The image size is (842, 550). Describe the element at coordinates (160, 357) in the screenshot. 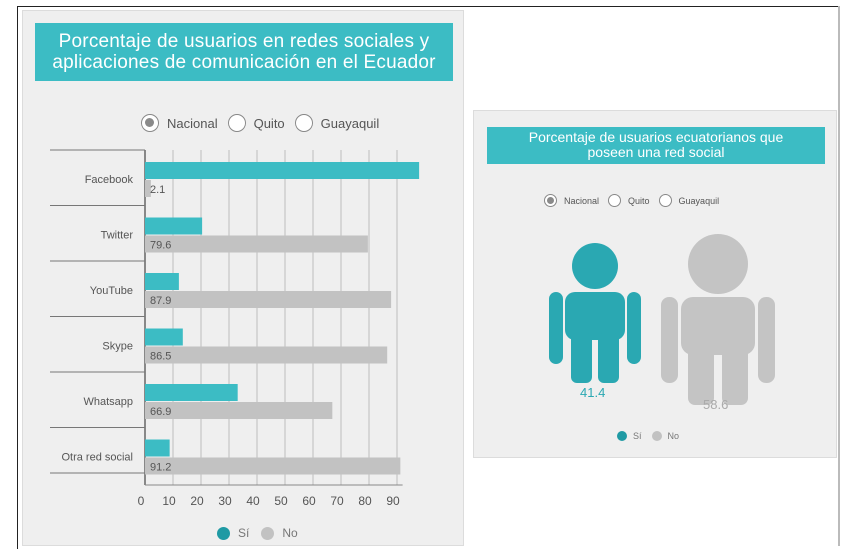

I see `bar-no-value-label: 86.5` at that location.